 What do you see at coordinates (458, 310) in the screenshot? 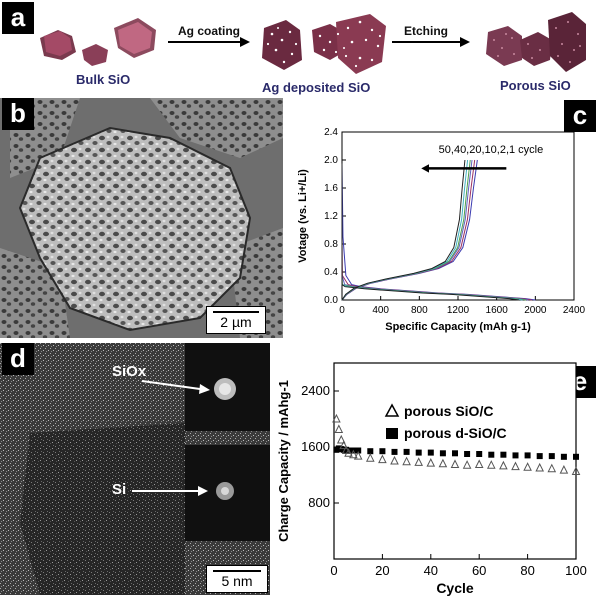
I see `chart-c-xtick-label: 1200` at bounding box center [458, 310].